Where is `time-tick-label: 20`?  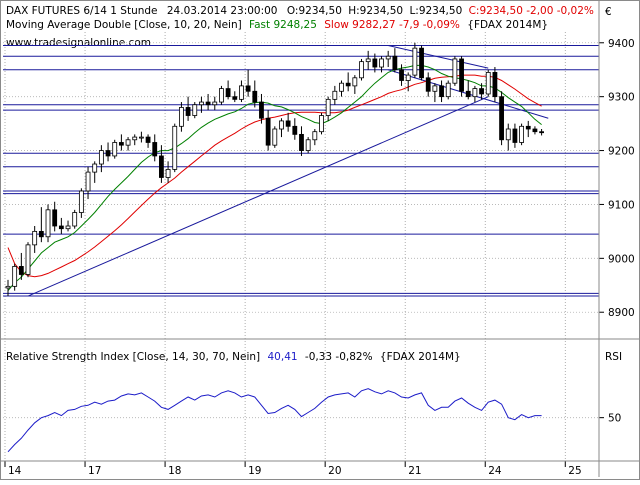
time-tick-label: 20 is located at coordinates (334, 471).